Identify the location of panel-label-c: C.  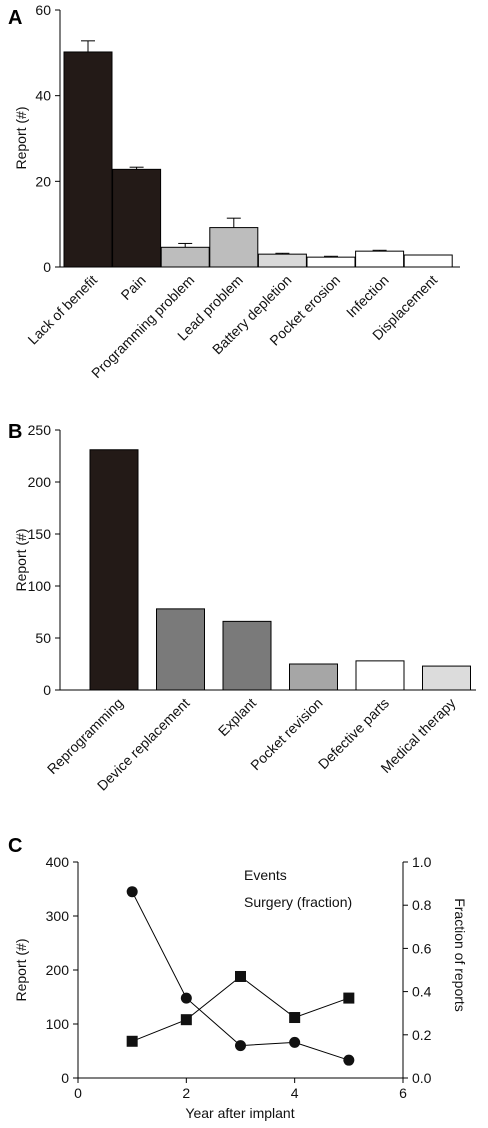
(15, 846).